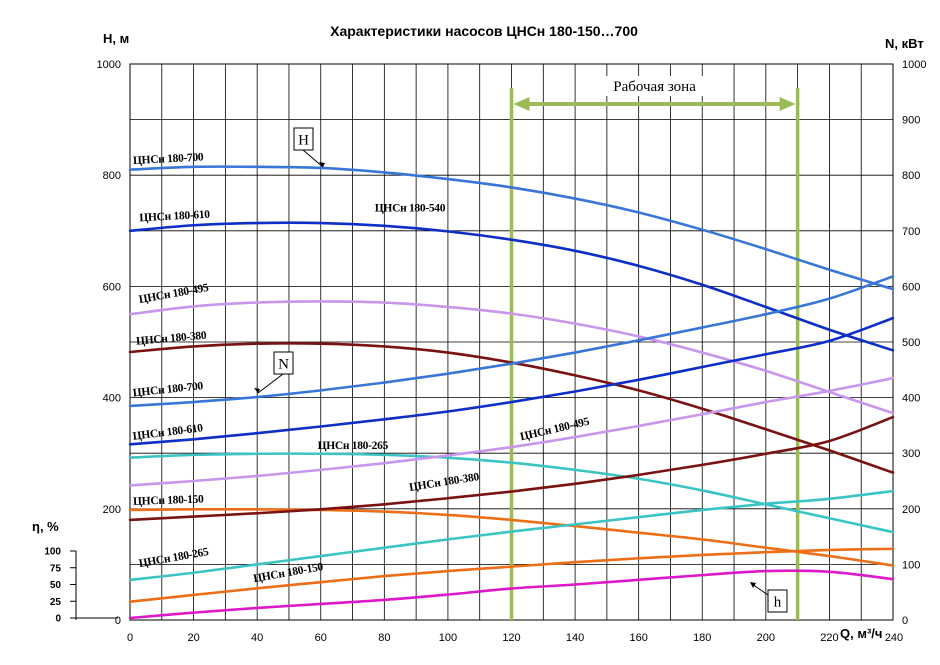  I want to click on x-tick-label: 220, so click(829, 638).